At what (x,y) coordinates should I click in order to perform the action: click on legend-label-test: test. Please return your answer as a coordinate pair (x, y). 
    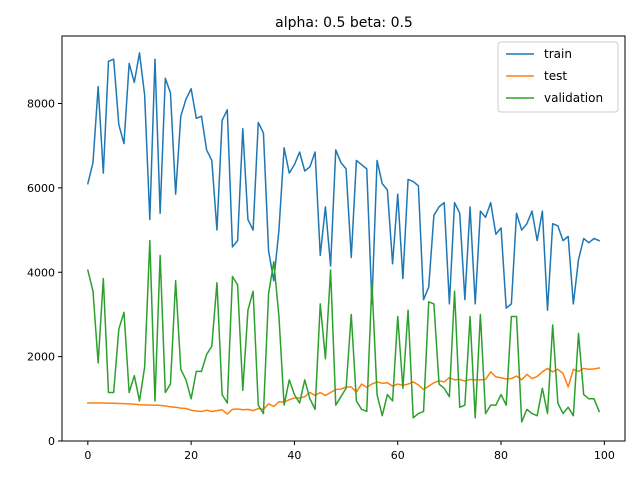
    Looking at the image, I should click on (555, 76).